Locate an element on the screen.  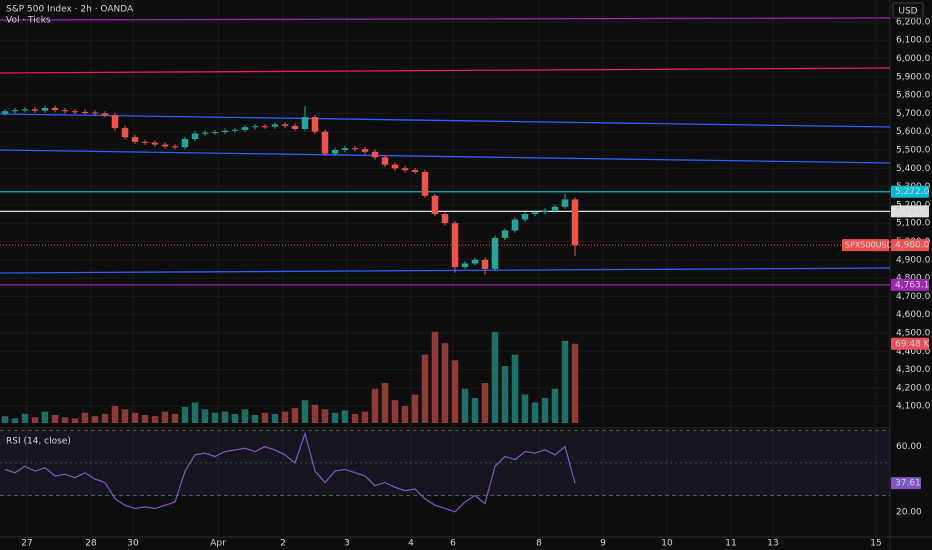
rsi-last-label: 37.61 is located at coordinates (908, 484).